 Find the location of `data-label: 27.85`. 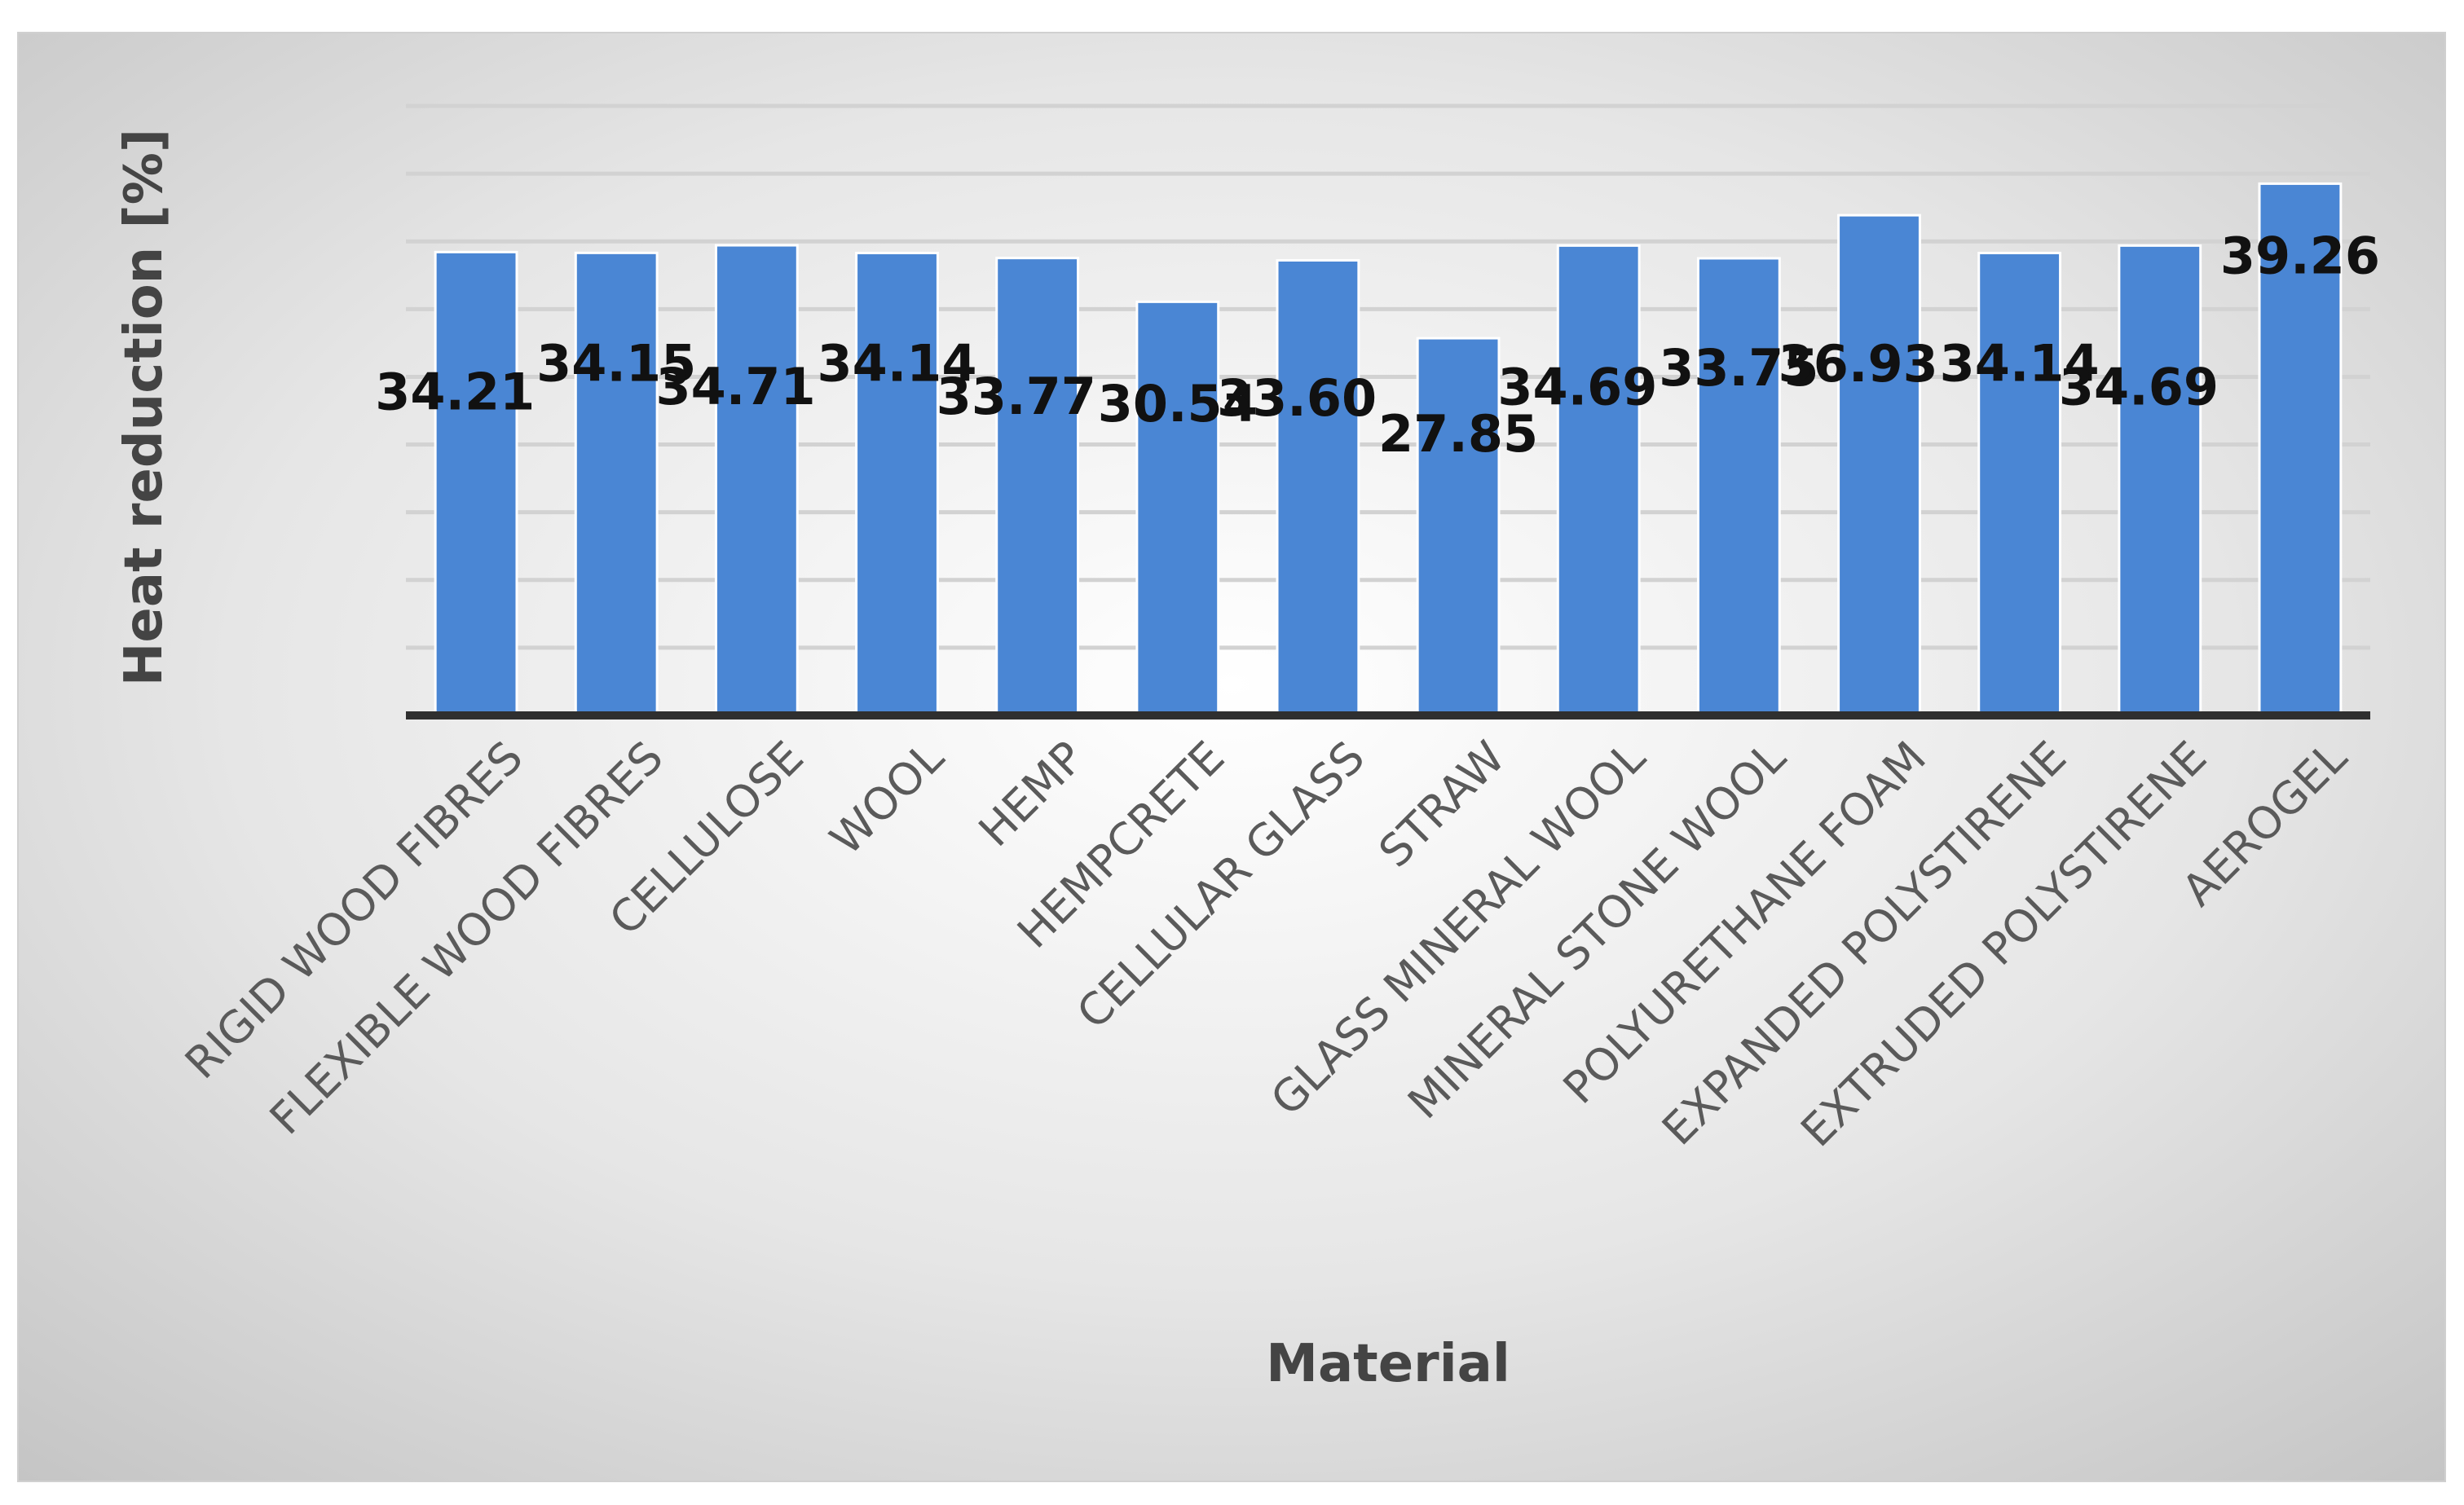

data-label: 27.85 is located at coordinates (1458, 434).